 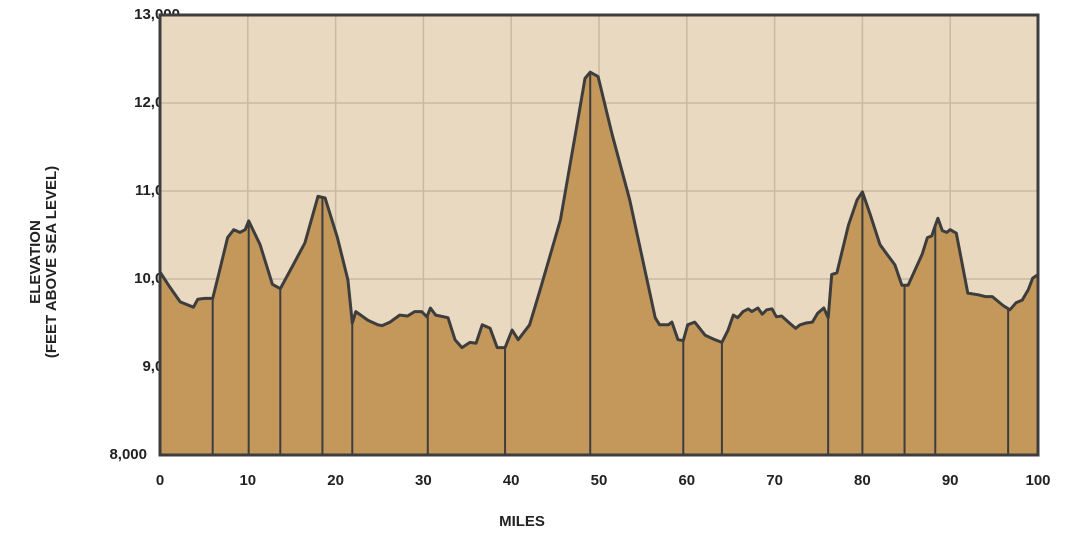 What do you see at coordinates (35, 262) in the screenshot?
I see `y-axis-title: ELEVATION` at bounding box center [35, 262].